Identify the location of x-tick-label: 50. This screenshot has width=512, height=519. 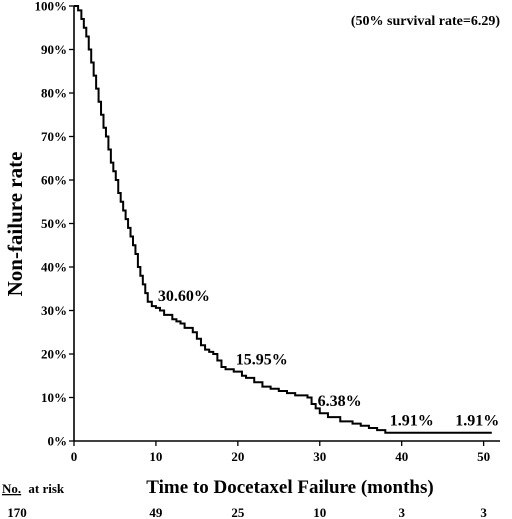
(483, 456).